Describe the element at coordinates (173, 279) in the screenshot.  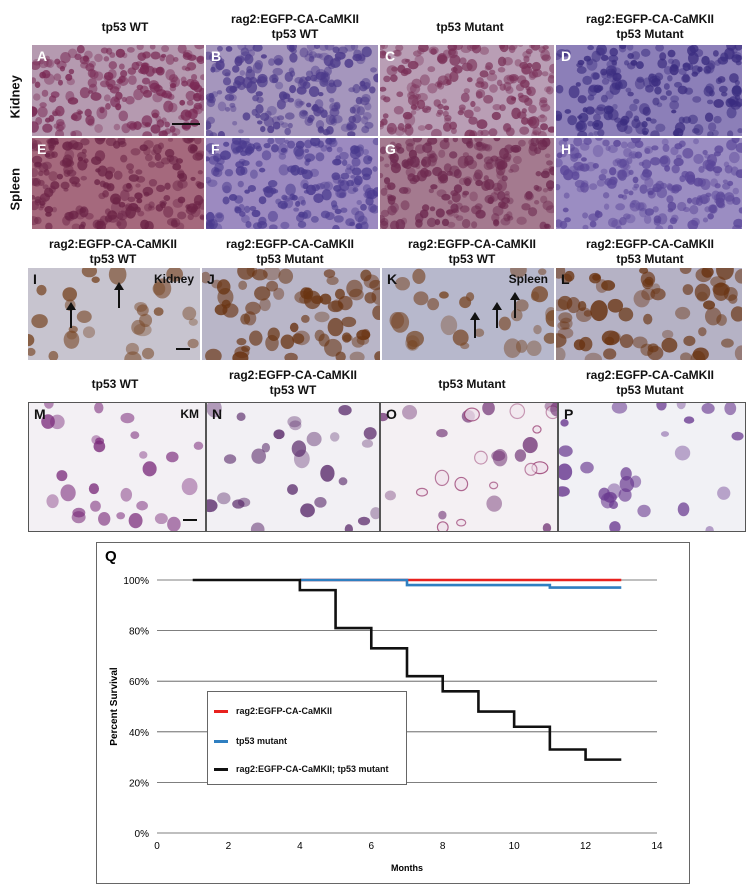
I see `panel-tag-i: Kidney` at that location.